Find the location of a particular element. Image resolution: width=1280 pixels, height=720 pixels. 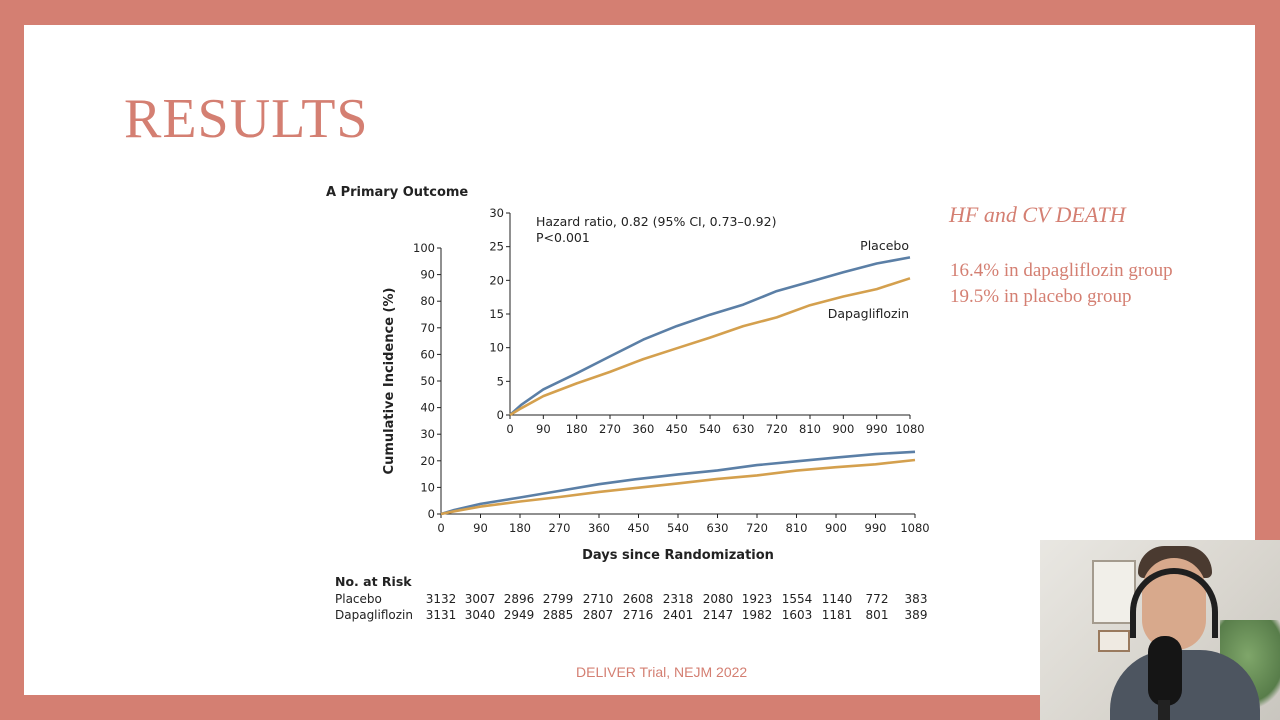

y-tick-label: 40 is located at coordinates (427, 408).